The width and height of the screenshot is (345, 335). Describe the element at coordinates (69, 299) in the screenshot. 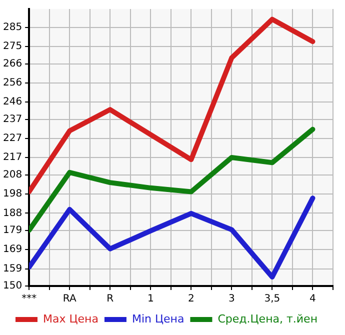

I see `x-tick-label: RA` at that location.